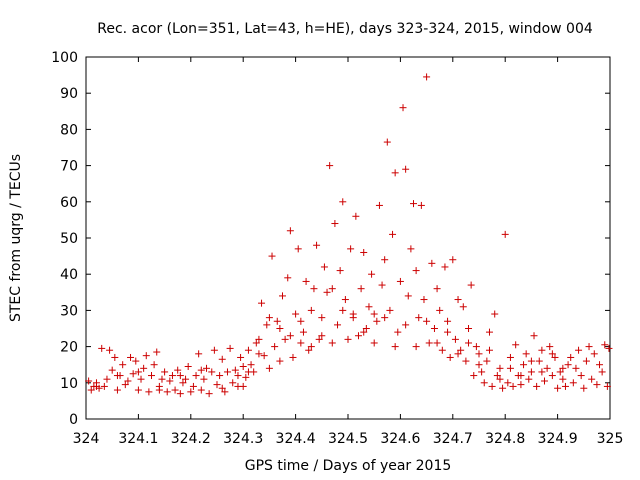  Describe the element at coordinates (243, 439) in the screenshot. I see `x-tick-label: 324.3` at that location.